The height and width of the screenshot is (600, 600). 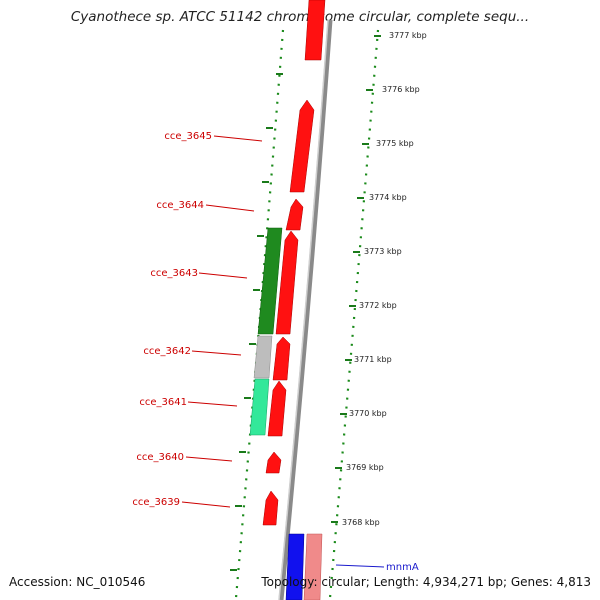 I want to click on tick-label-3768: 3768 kbp, so click(x=361, y=522).